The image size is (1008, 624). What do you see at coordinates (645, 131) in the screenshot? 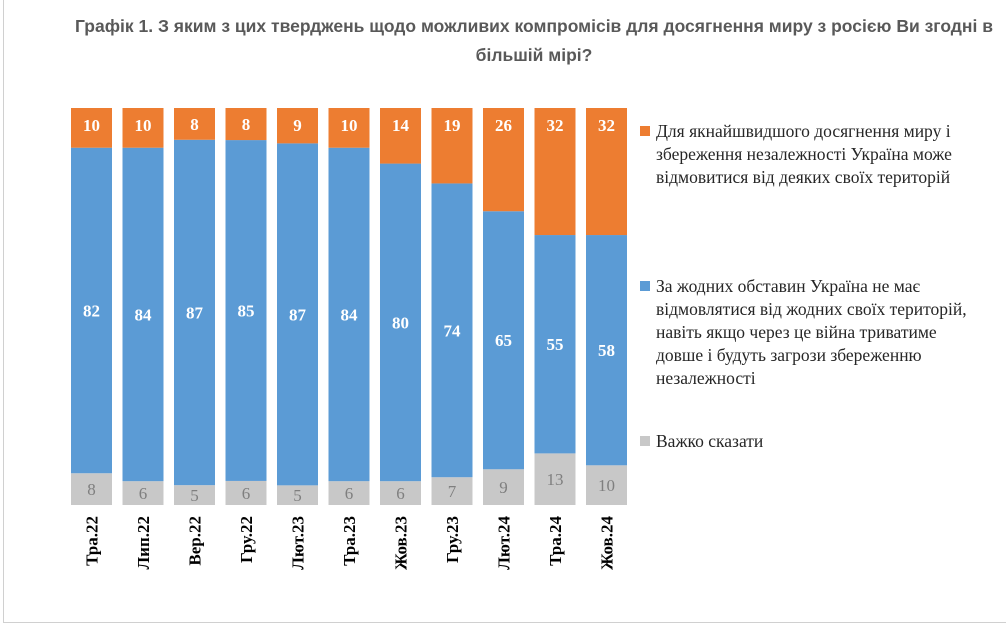
I see `legend-swatch-orange` at bounding box center [645, 131].